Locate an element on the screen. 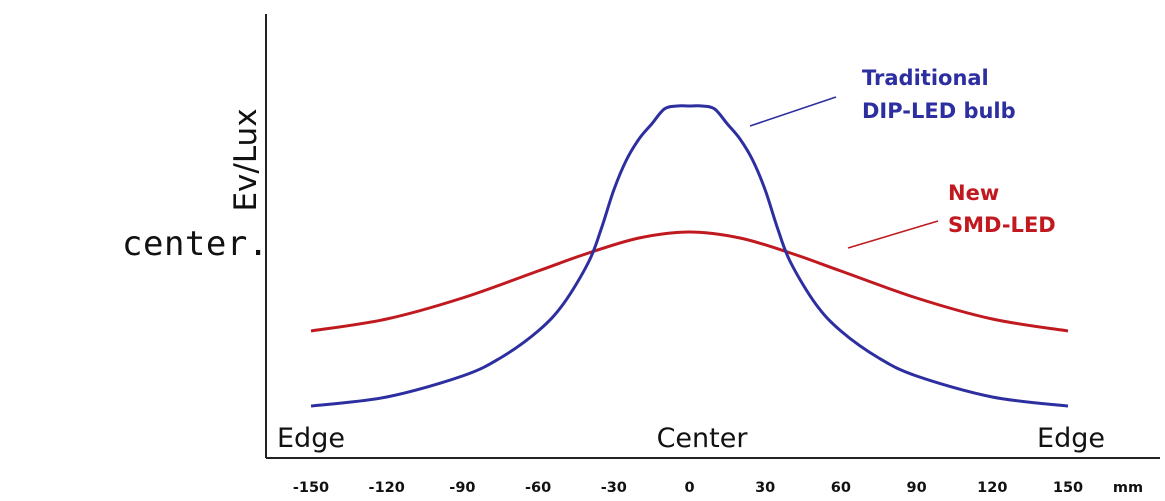 Image resolution: width=1165 pixels, height=501 pixels. legend-label: Traditional is located at coordinates (925, 78).